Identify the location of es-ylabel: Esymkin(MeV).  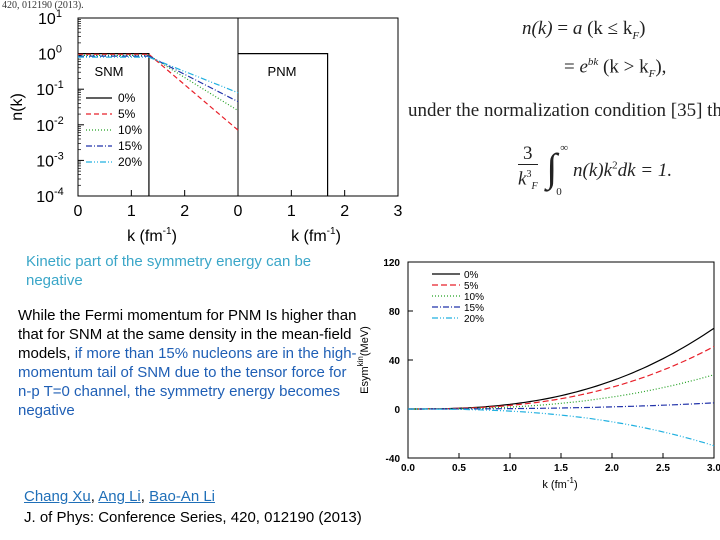
(363, 360).